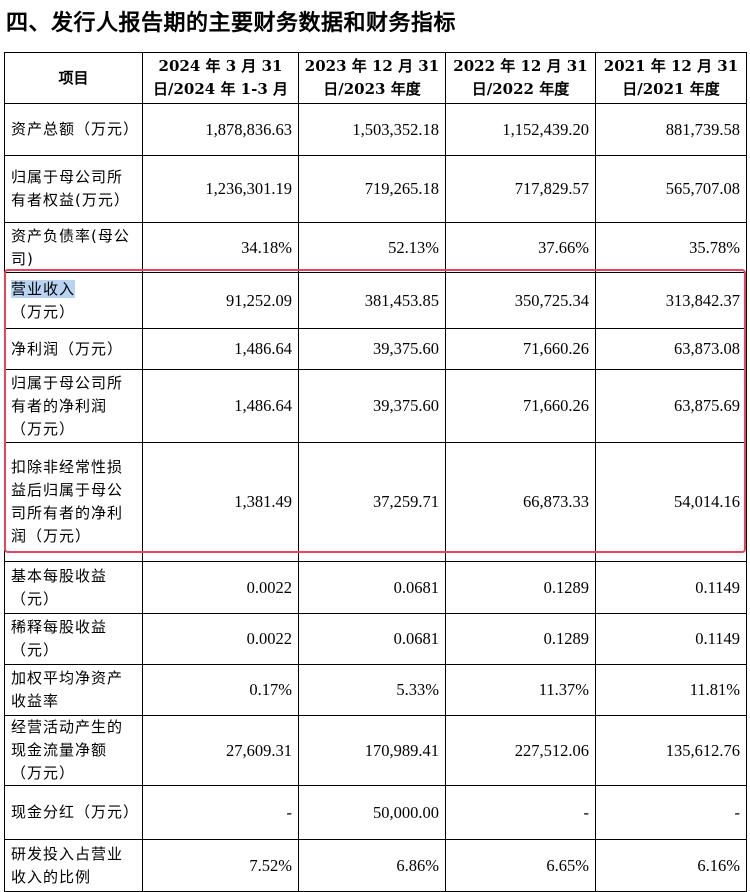  Describe the element at coordinates (372, 78) in the screenshot. I see `column-header-2023: 2023 年 12 月 31 日/2023 年度` at that location.